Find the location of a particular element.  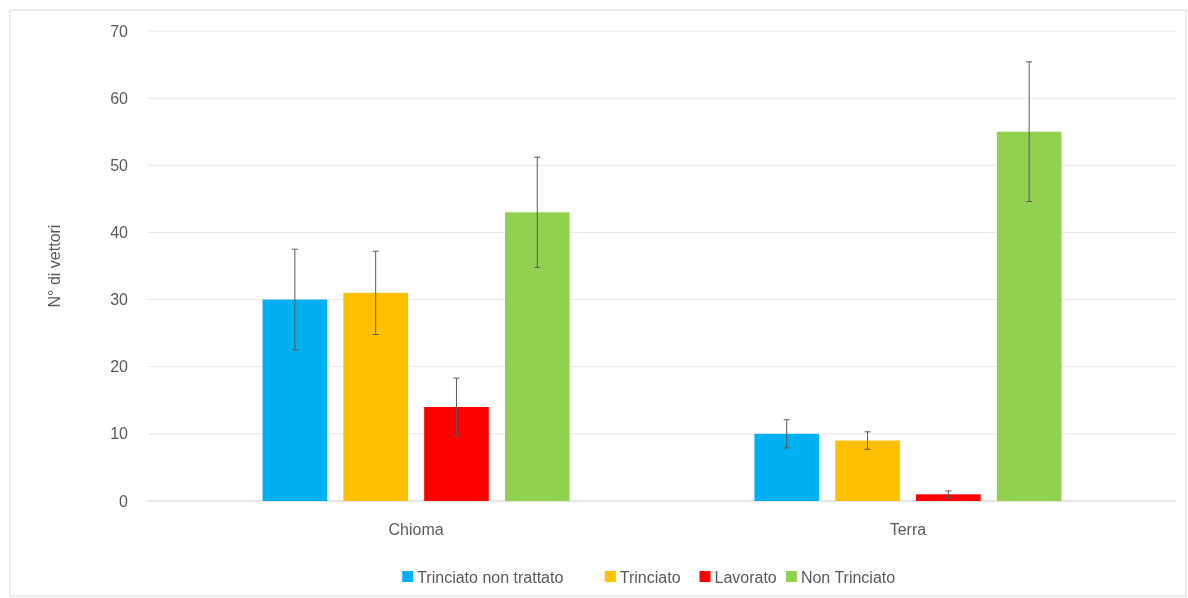

legend-label: Lavorato is located at coordinates (745, 577).